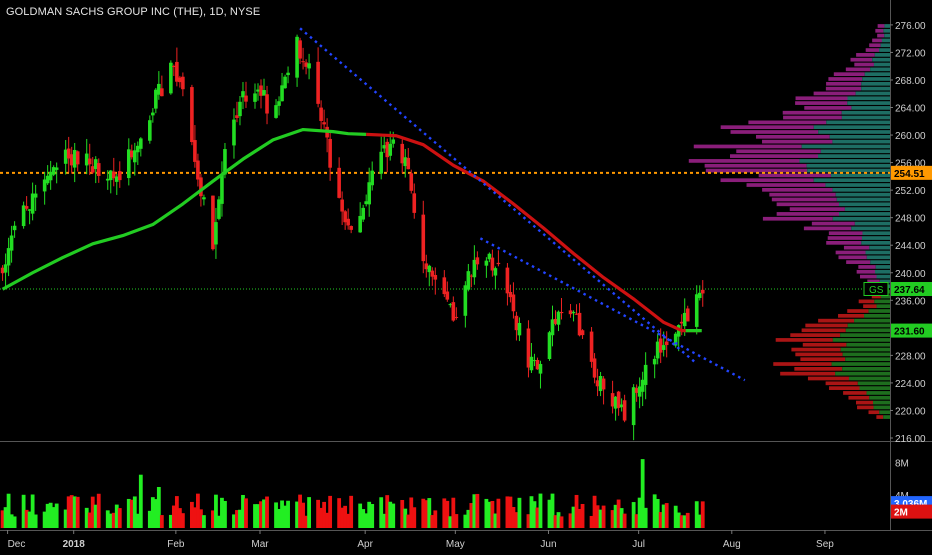  What do you see at coordinates (365, 544) in the screenshot?
I see `time-tick-label: Apr` at bounding box center [365, 544].